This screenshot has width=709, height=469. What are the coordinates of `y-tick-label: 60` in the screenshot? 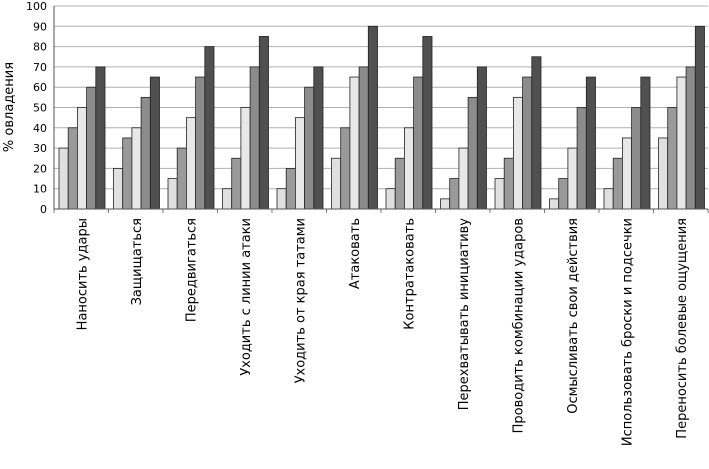 It's located at (40, 87).